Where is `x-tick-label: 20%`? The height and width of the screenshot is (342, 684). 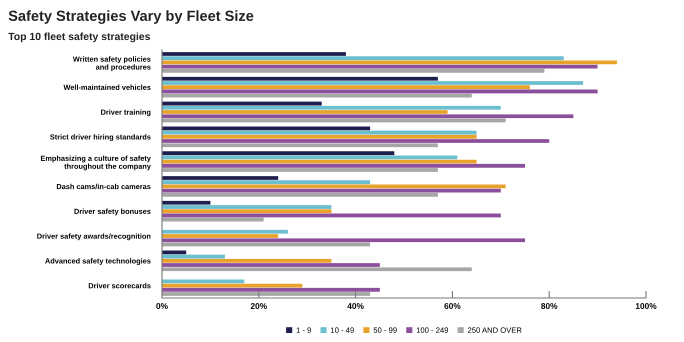
x-tick-label: 20% is located at coordinates (258, 306).